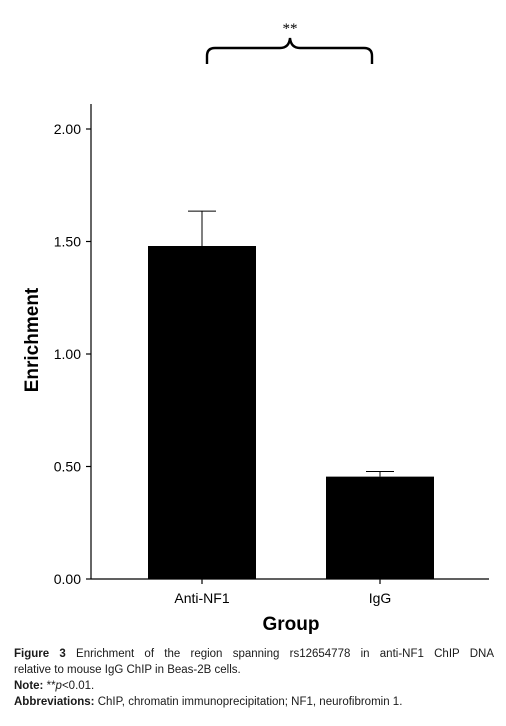  I want to click on y-axis-title: Enrichment, so click(32, 339).